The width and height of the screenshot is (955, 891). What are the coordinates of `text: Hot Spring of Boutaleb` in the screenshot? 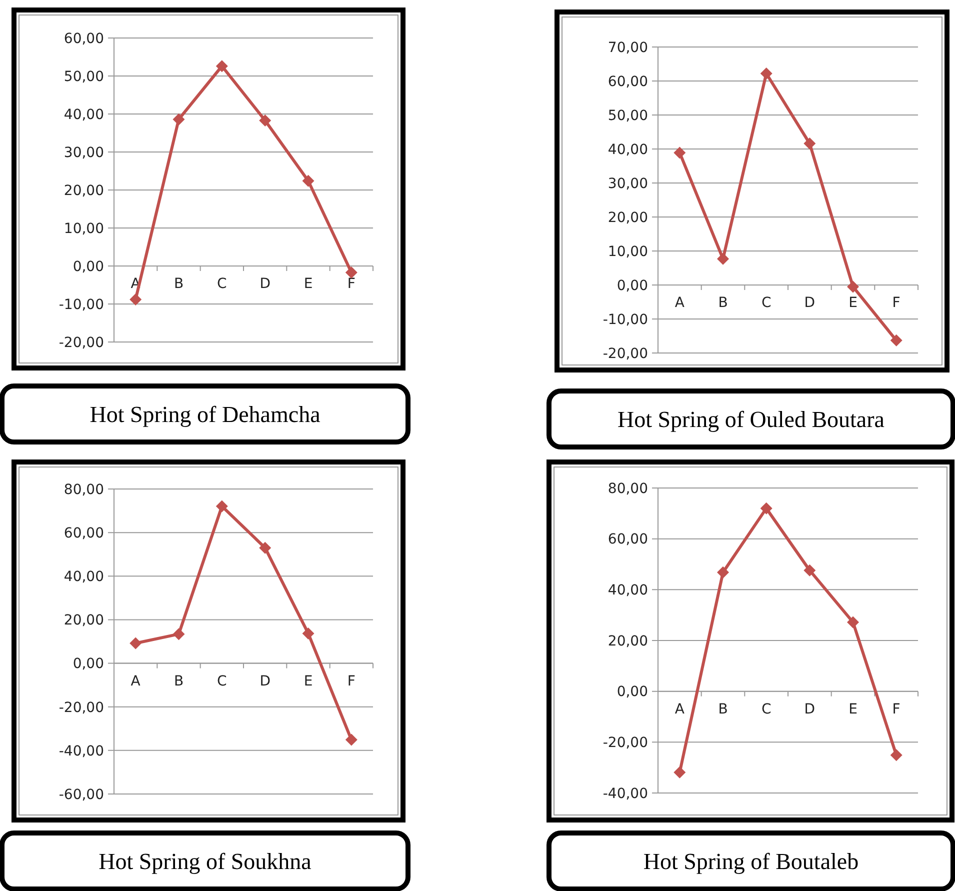 It's located at (751, 861).